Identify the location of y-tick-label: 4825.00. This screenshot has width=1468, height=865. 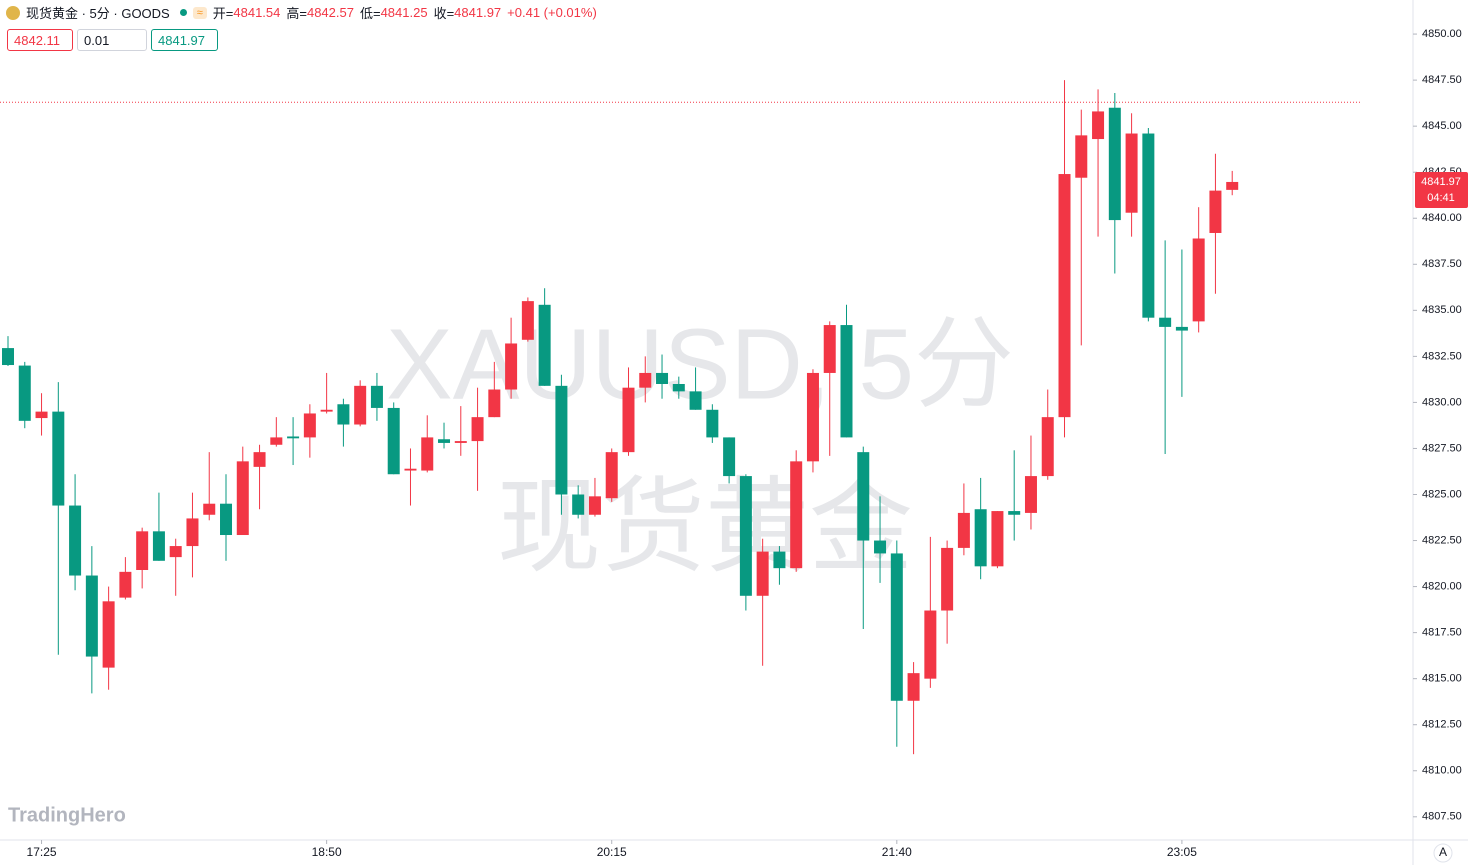
(1442, 494).